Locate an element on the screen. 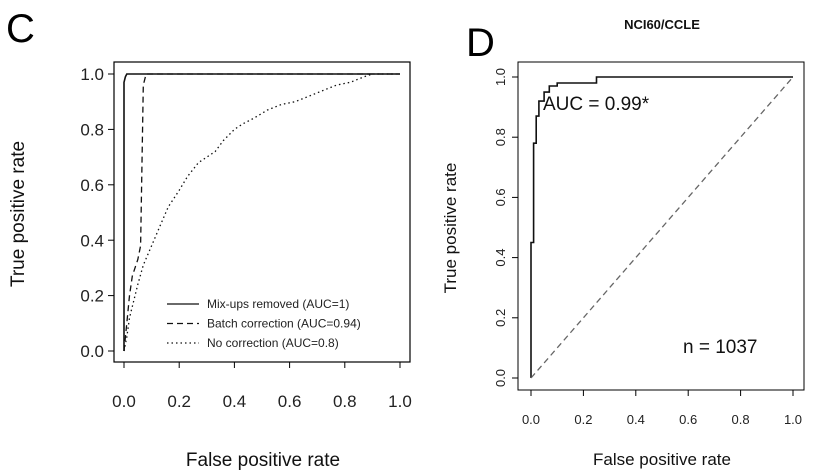 This screenshot has width=813, height=474. panel-d-auc-annotation: AUC = 0.99* is located at coordinates (596, 104).